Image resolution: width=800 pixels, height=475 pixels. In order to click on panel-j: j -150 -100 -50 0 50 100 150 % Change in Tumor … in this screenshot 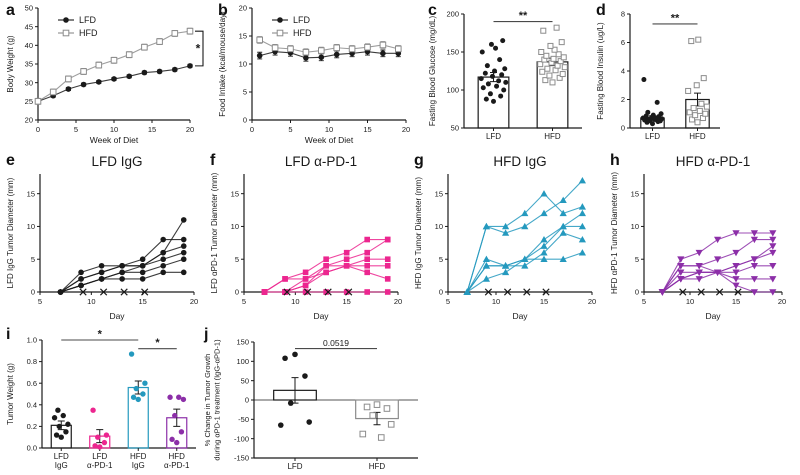, I will do `click(317, 400)`.